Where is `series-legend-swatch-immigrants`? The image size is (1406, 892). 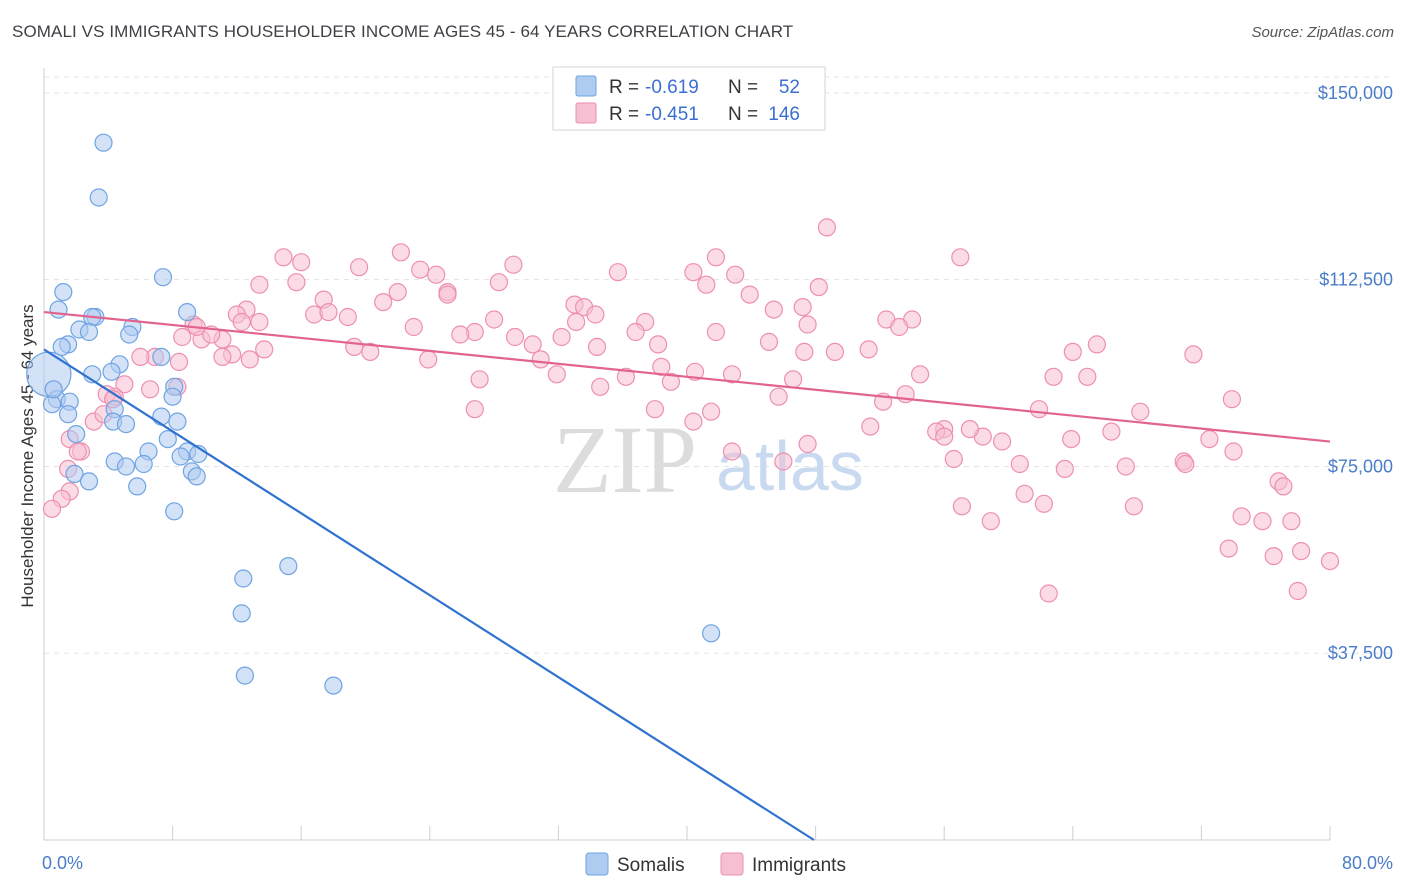 series-legend-swatch-immigrants is located at coordinates (732, 864).